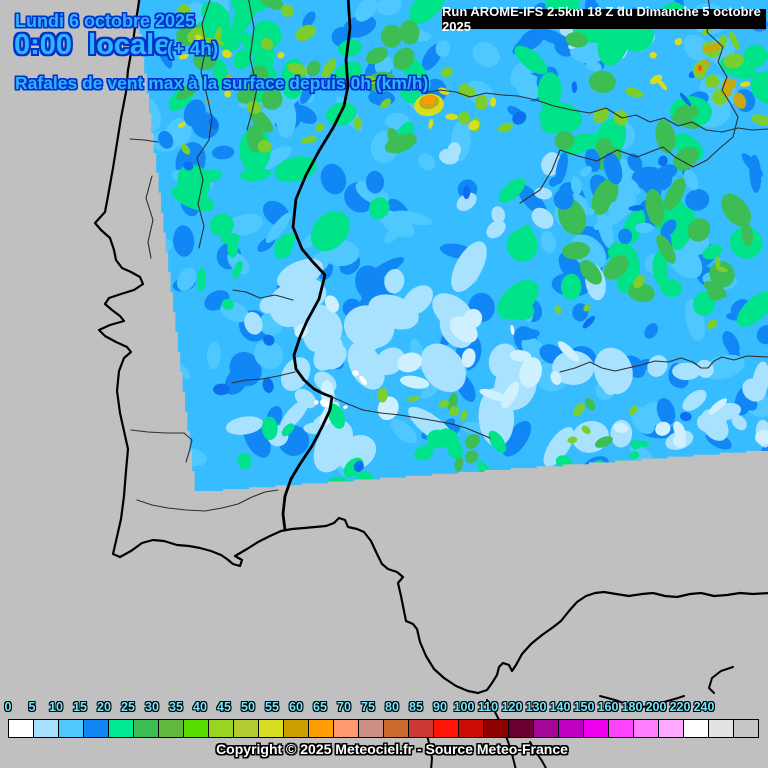 This screenshot has width=768, height=768. Describe the element at coordinates (392, 707) in the screenshot. I see `scale-tick-80: 80` at that location.